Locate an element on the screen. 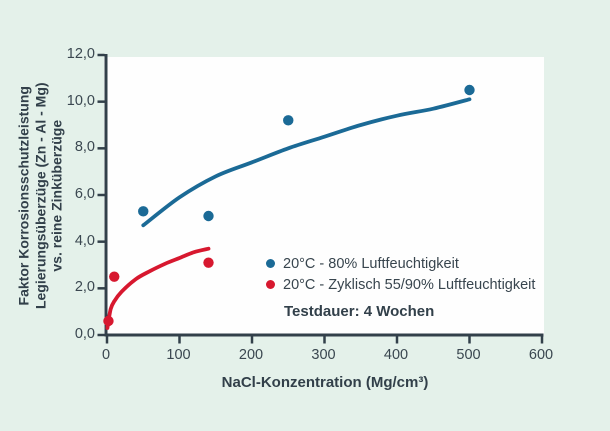 The width and height of the screenshot is (610, 431). test-duration-note: Testdauer: 4 Wochen is located at coordinates (359, 311).